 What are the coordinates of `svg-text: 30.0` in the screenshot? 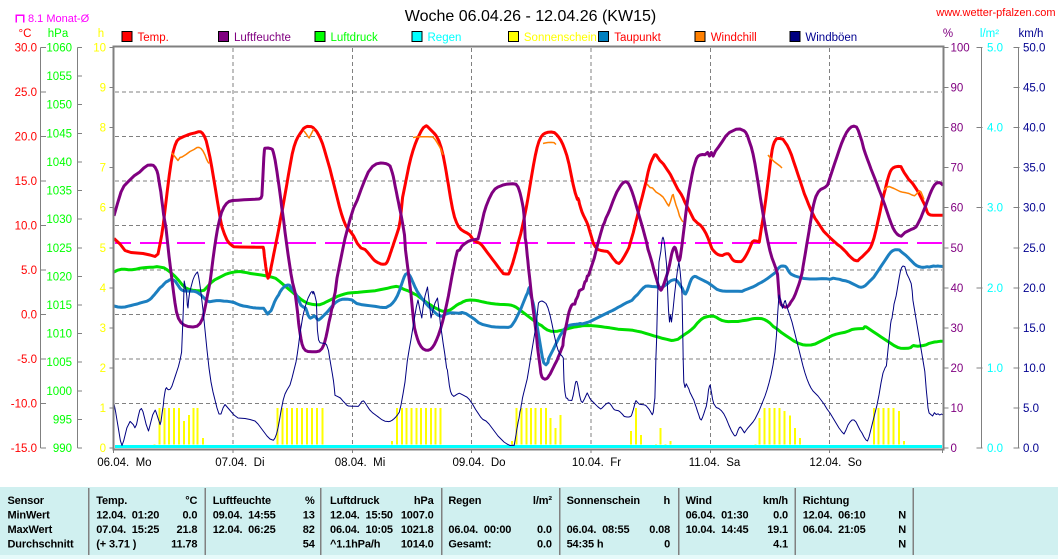 It's located at (1034, 209).